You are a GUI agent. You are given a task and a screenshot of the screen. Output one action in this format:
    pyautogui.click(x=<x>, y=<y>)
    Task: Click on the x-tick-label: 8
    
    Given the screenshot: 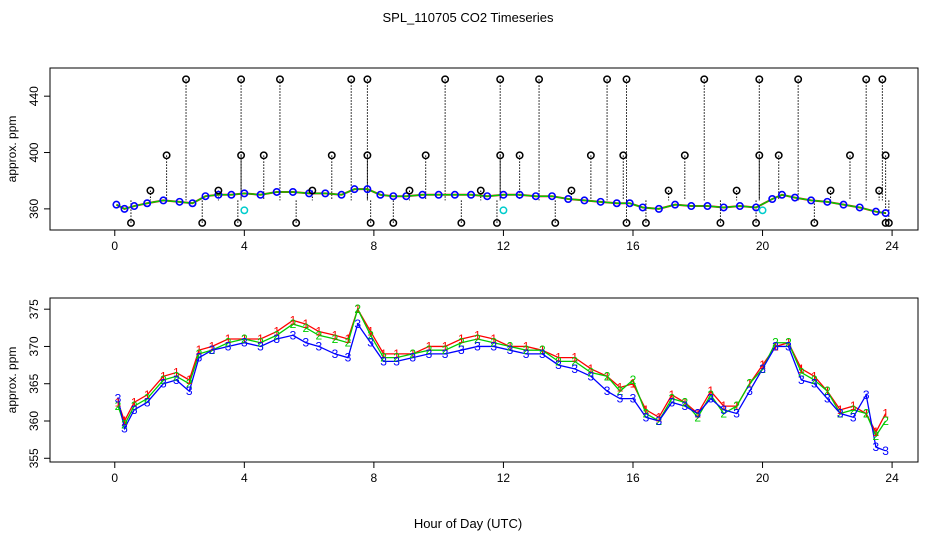 What is the action you would take?
    pyautogui.click(x=374, y=246)
    